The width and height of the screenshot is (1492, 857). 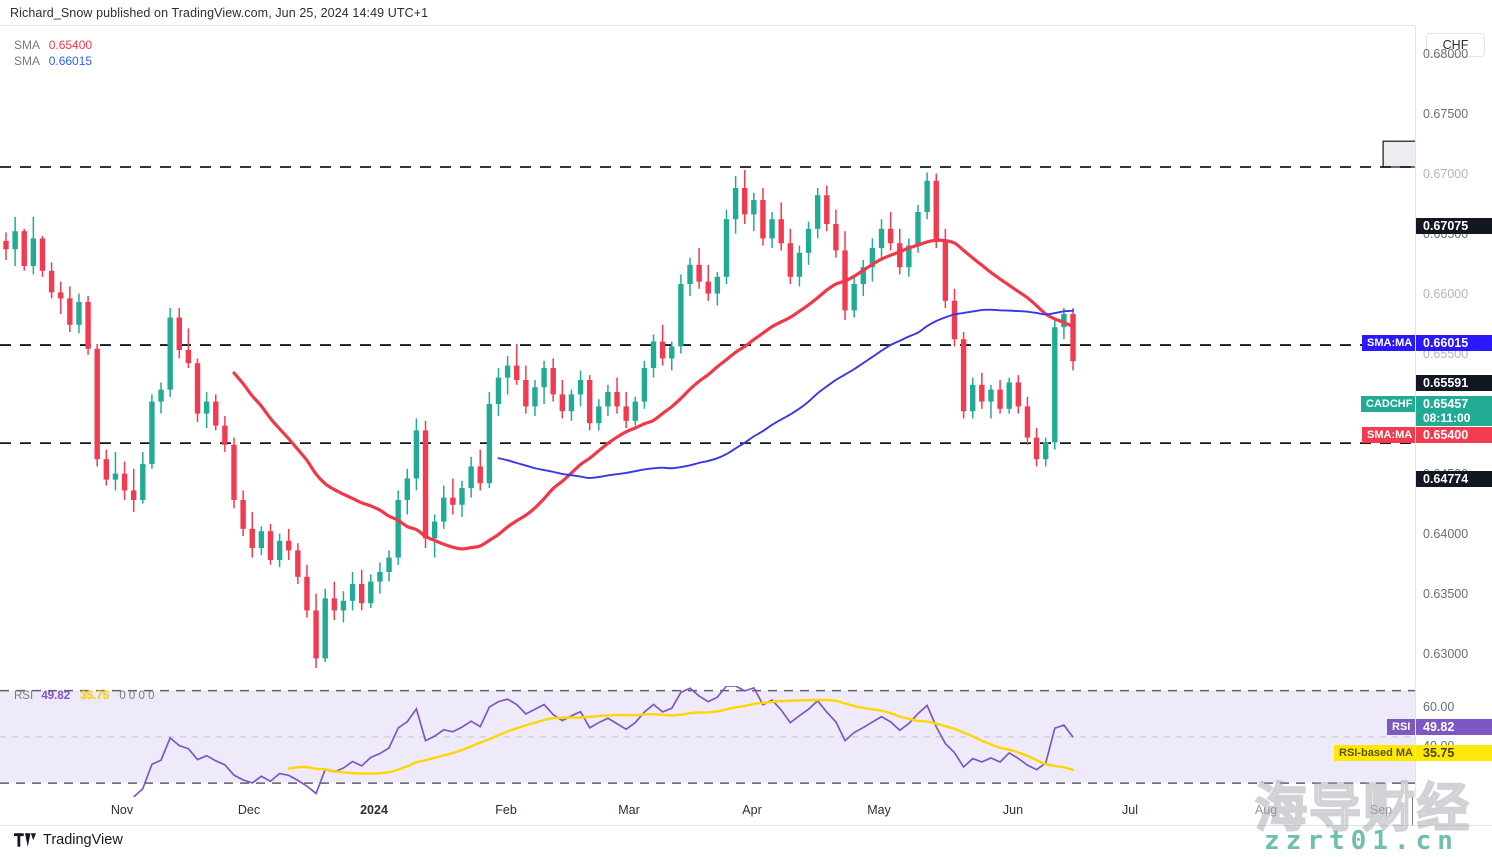 I want to click on rsi-axis: 60.00 40.00 49.82 35.75, so click(x=1453, y=741).